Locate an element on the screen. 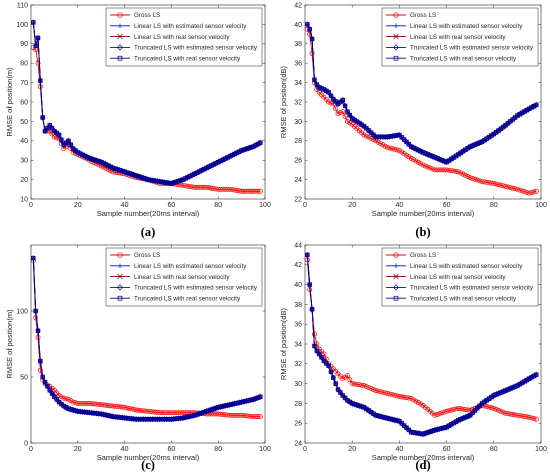 This screenshot has height=476, width=550. y-tick-label: 40 is located at coordinates (298, 285).